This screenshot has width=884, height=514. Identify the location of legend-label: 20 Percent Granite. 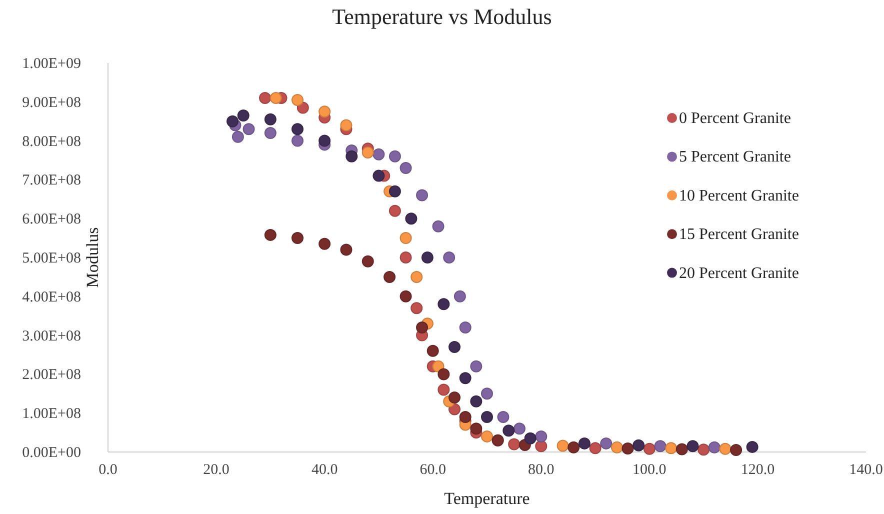
(739, 273).